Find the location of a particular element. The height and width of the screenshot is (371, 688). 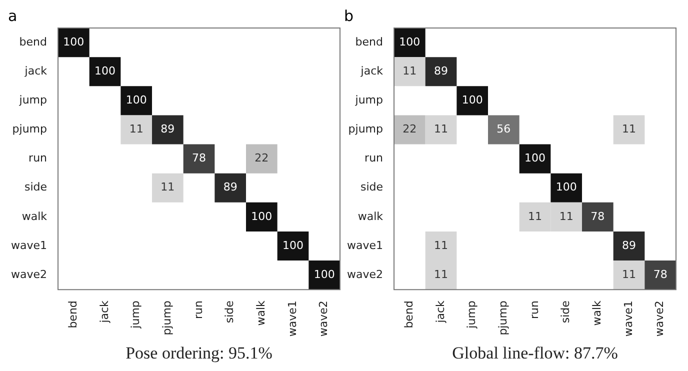

x-axis-title: Global line-flow: 87.7% is located at coordinates (535, 352).